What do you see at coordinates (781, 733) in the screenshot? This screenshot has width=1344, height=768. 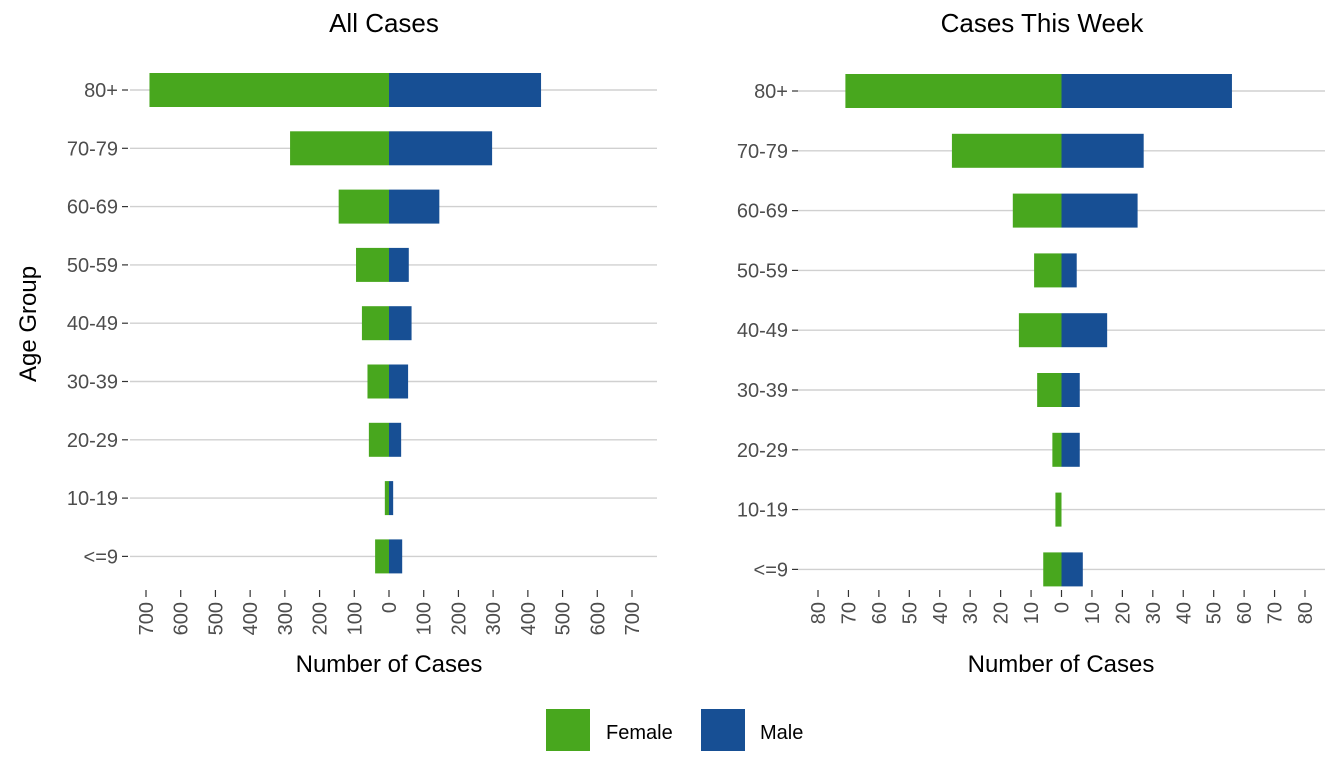 I see `legend-label-male: Male` at bounding box center [781, 733].